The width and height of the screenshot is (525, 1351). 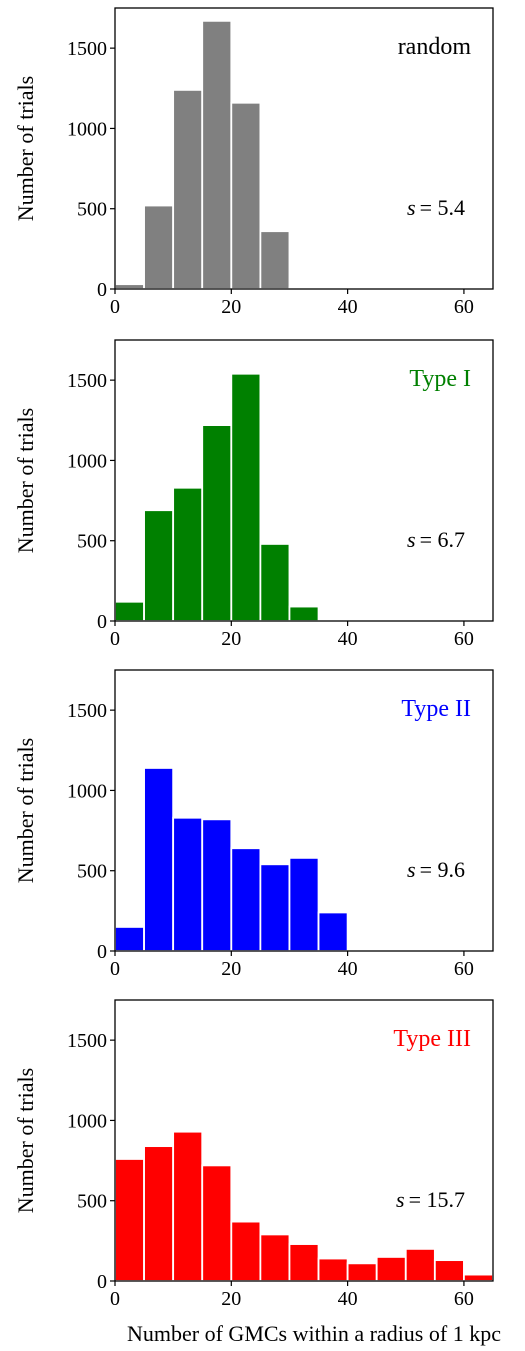 I want to click on panel-label: Type II, so click(x=436, y=709).